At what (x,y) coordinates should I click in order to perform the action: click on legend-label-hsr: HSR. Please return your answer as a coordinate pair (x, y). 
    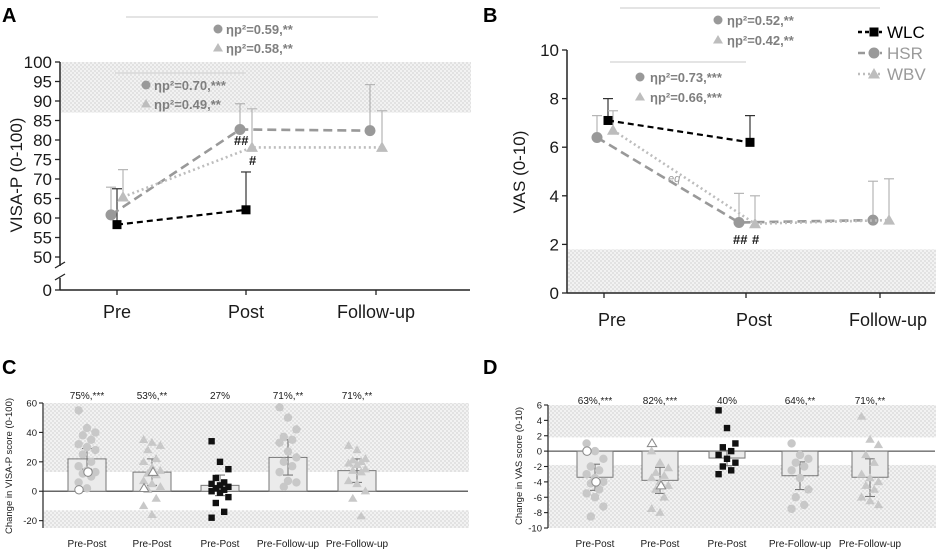
    Looking at the image, I should click on (905, 53).